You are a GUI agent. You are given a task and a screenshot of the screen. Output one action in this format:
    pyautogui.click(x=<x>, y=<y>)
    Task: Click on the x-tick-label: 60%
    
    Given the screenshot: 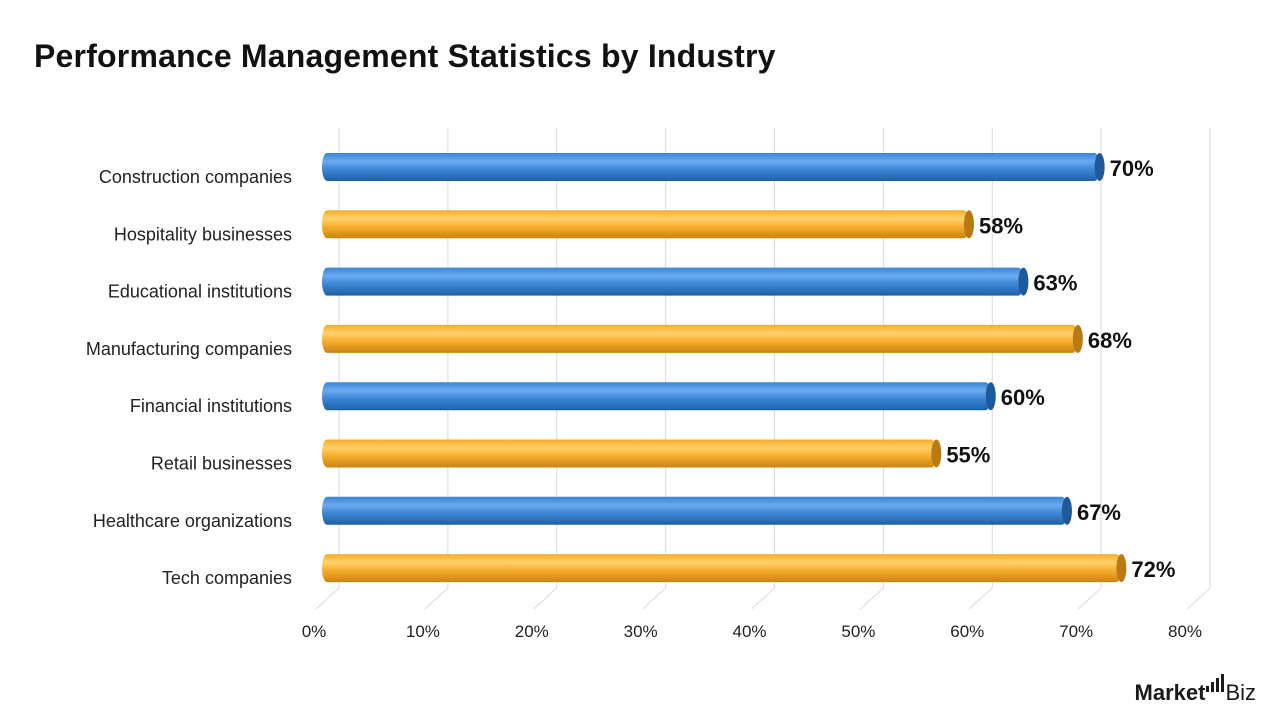 What is the action you would take?
    pyautogui.click(x=967, y=631)
    